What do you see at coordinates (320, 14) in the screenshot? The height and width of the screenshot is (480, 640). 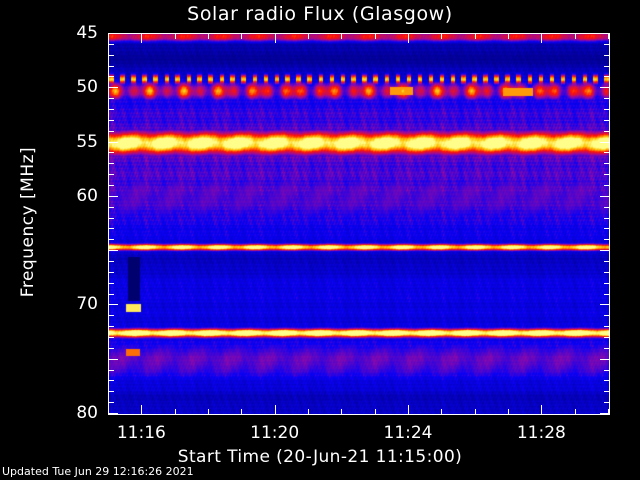 I see `page-title: Solar radio Flux (Glasgow)` at bounding box center [320, 14].